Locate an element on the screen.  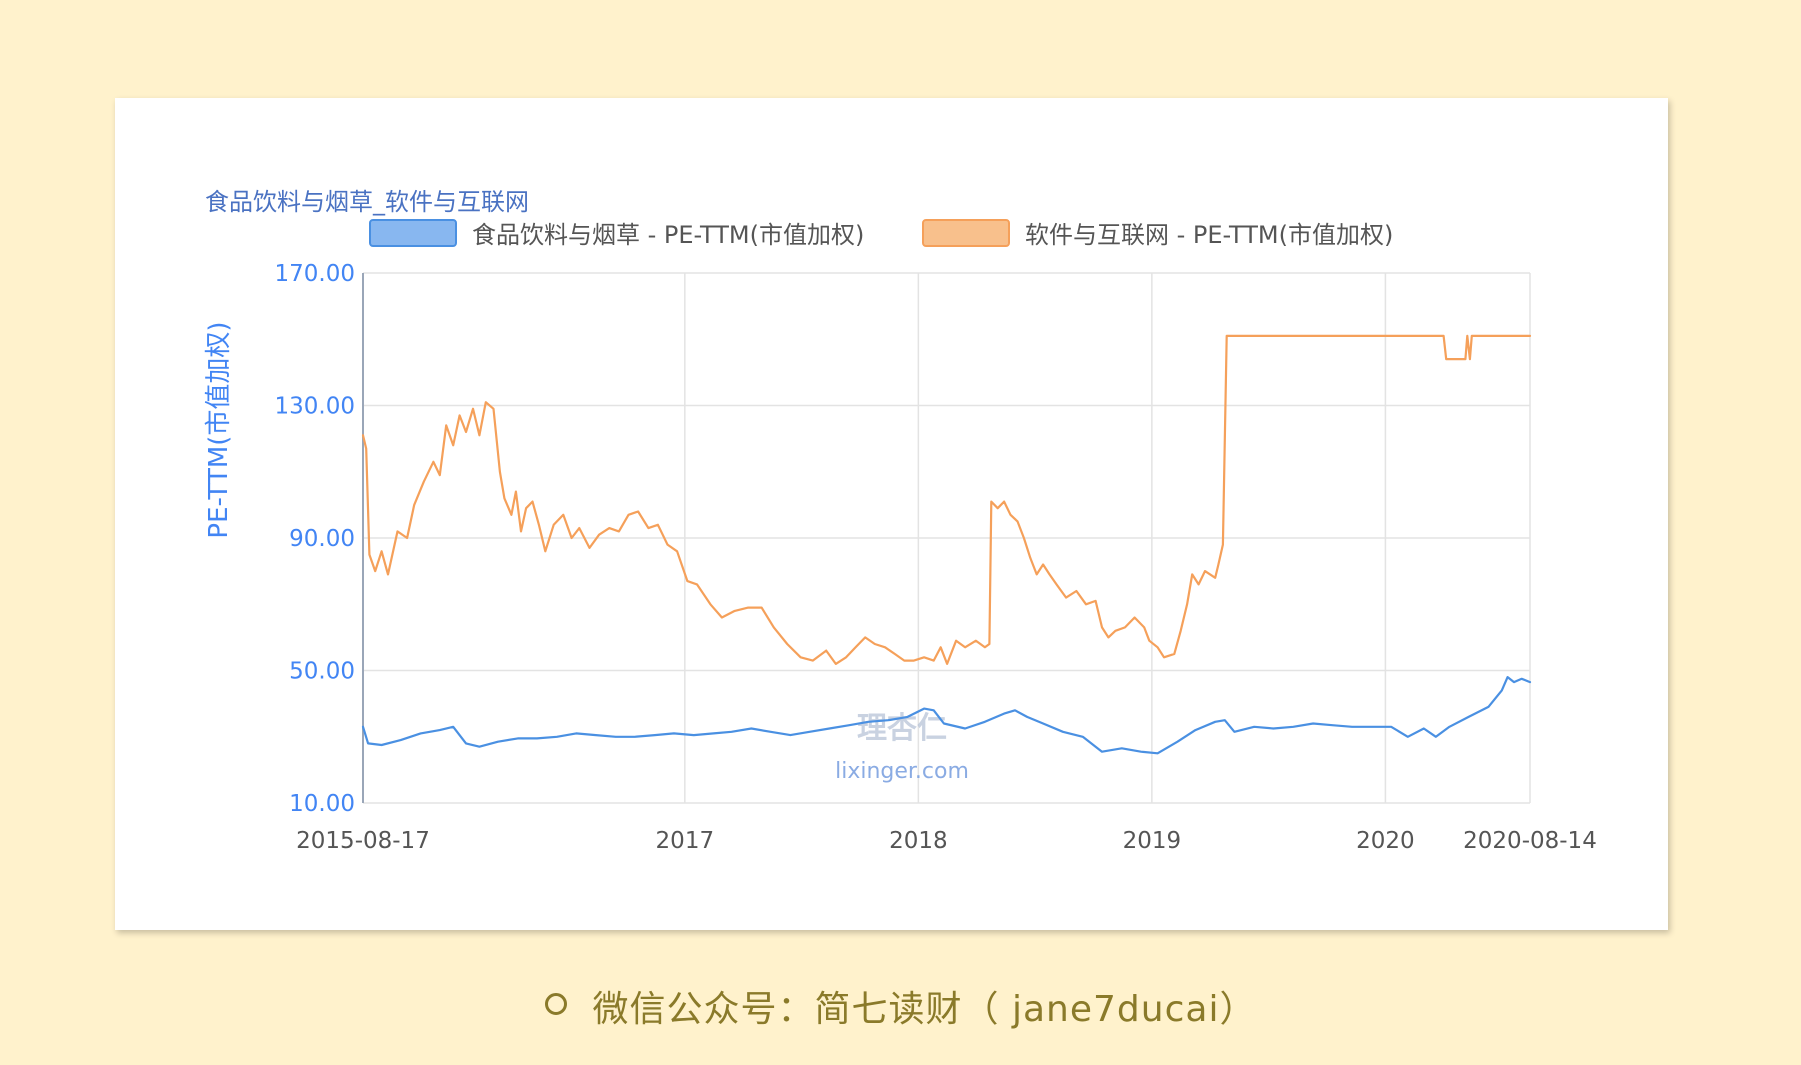
y-axis-ticks: 170.00 130.00 90.00 50.00 10.00 is located at coordinates (315, 539).